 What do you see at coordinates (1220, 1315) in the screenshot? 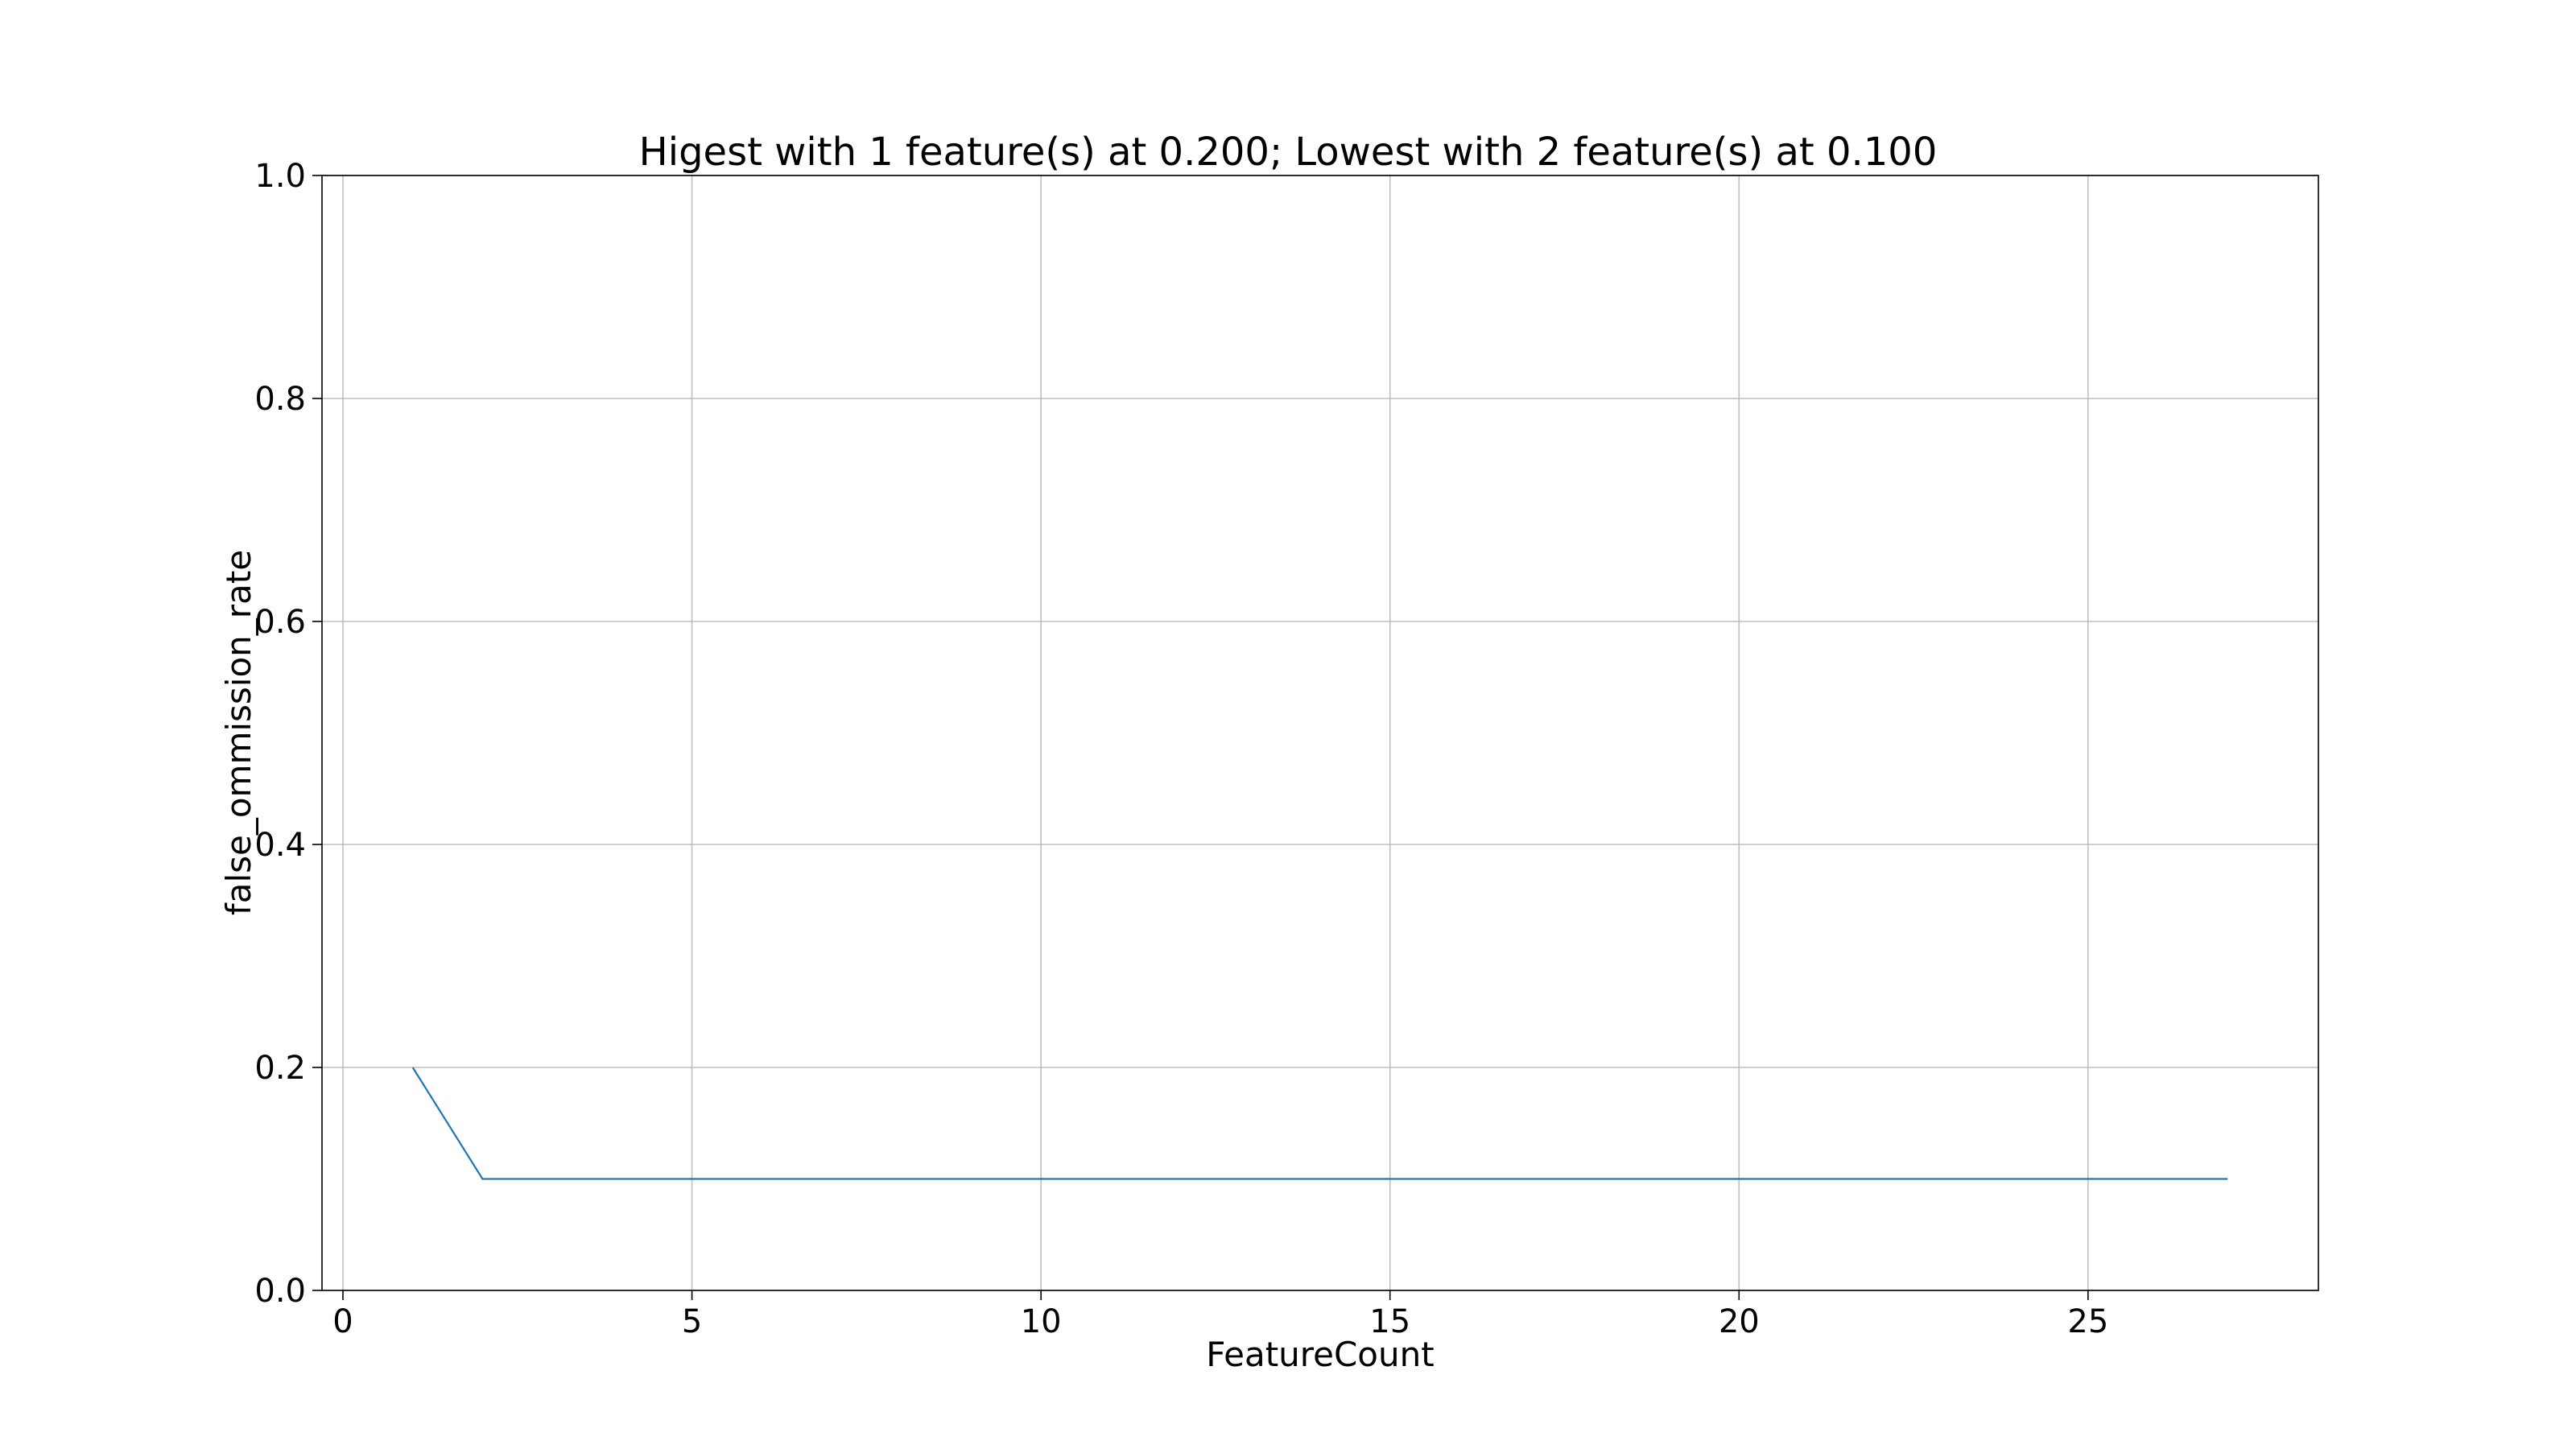
I see `x-axis: 0 5 10 15 20 25` at bounding box center [1220, 1315].